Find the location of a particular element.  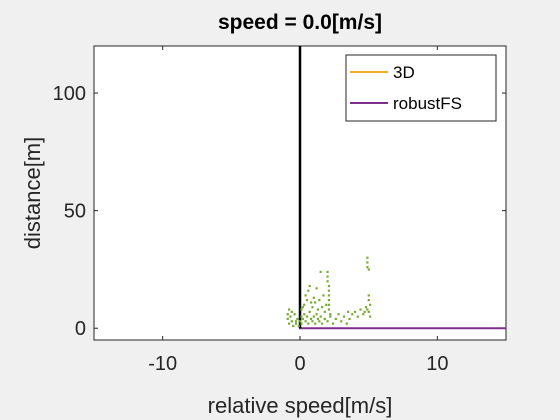

y-tick-label: 0 is located at coordinates (80, 329).